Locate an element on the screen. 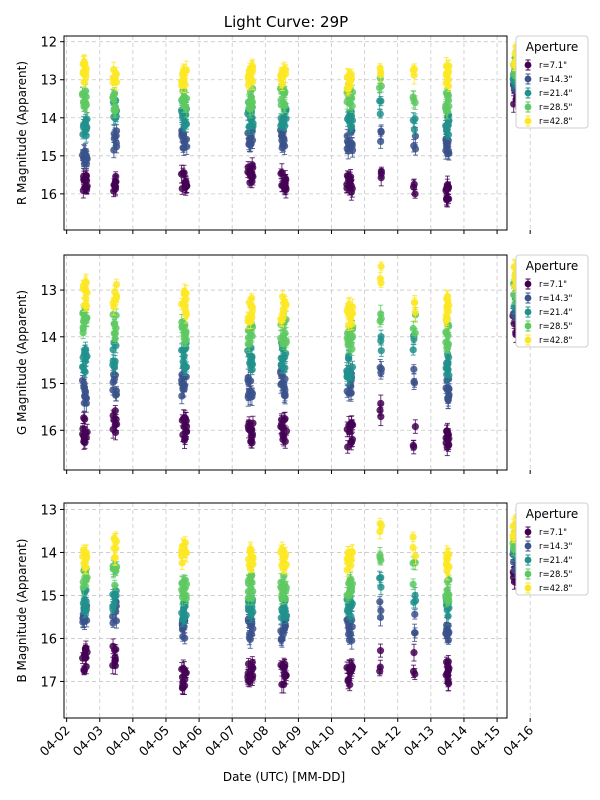 The image size is (600, 800). figure-title: Light Curve: 29P is located at coordinates (286, 22).